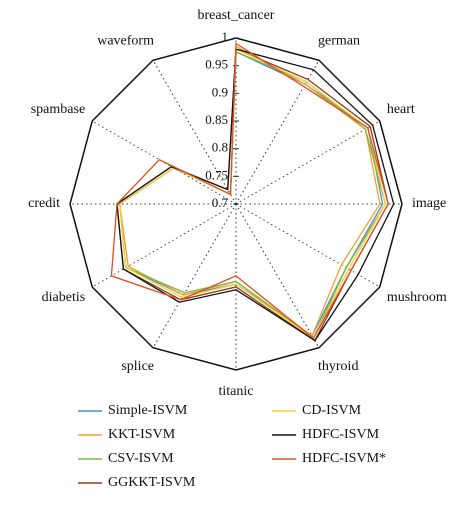 The image size is (474, 509). I want to click on tick-label: 0.8, so click(220, 147).